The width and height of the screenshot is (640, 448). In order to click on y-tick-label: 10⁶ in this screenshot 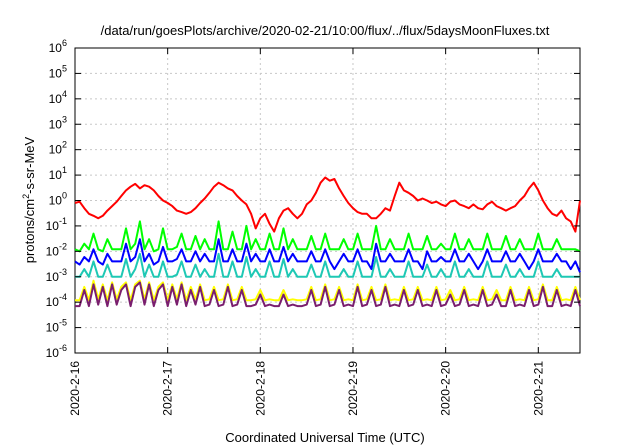, I will do `click(58, 46)`.